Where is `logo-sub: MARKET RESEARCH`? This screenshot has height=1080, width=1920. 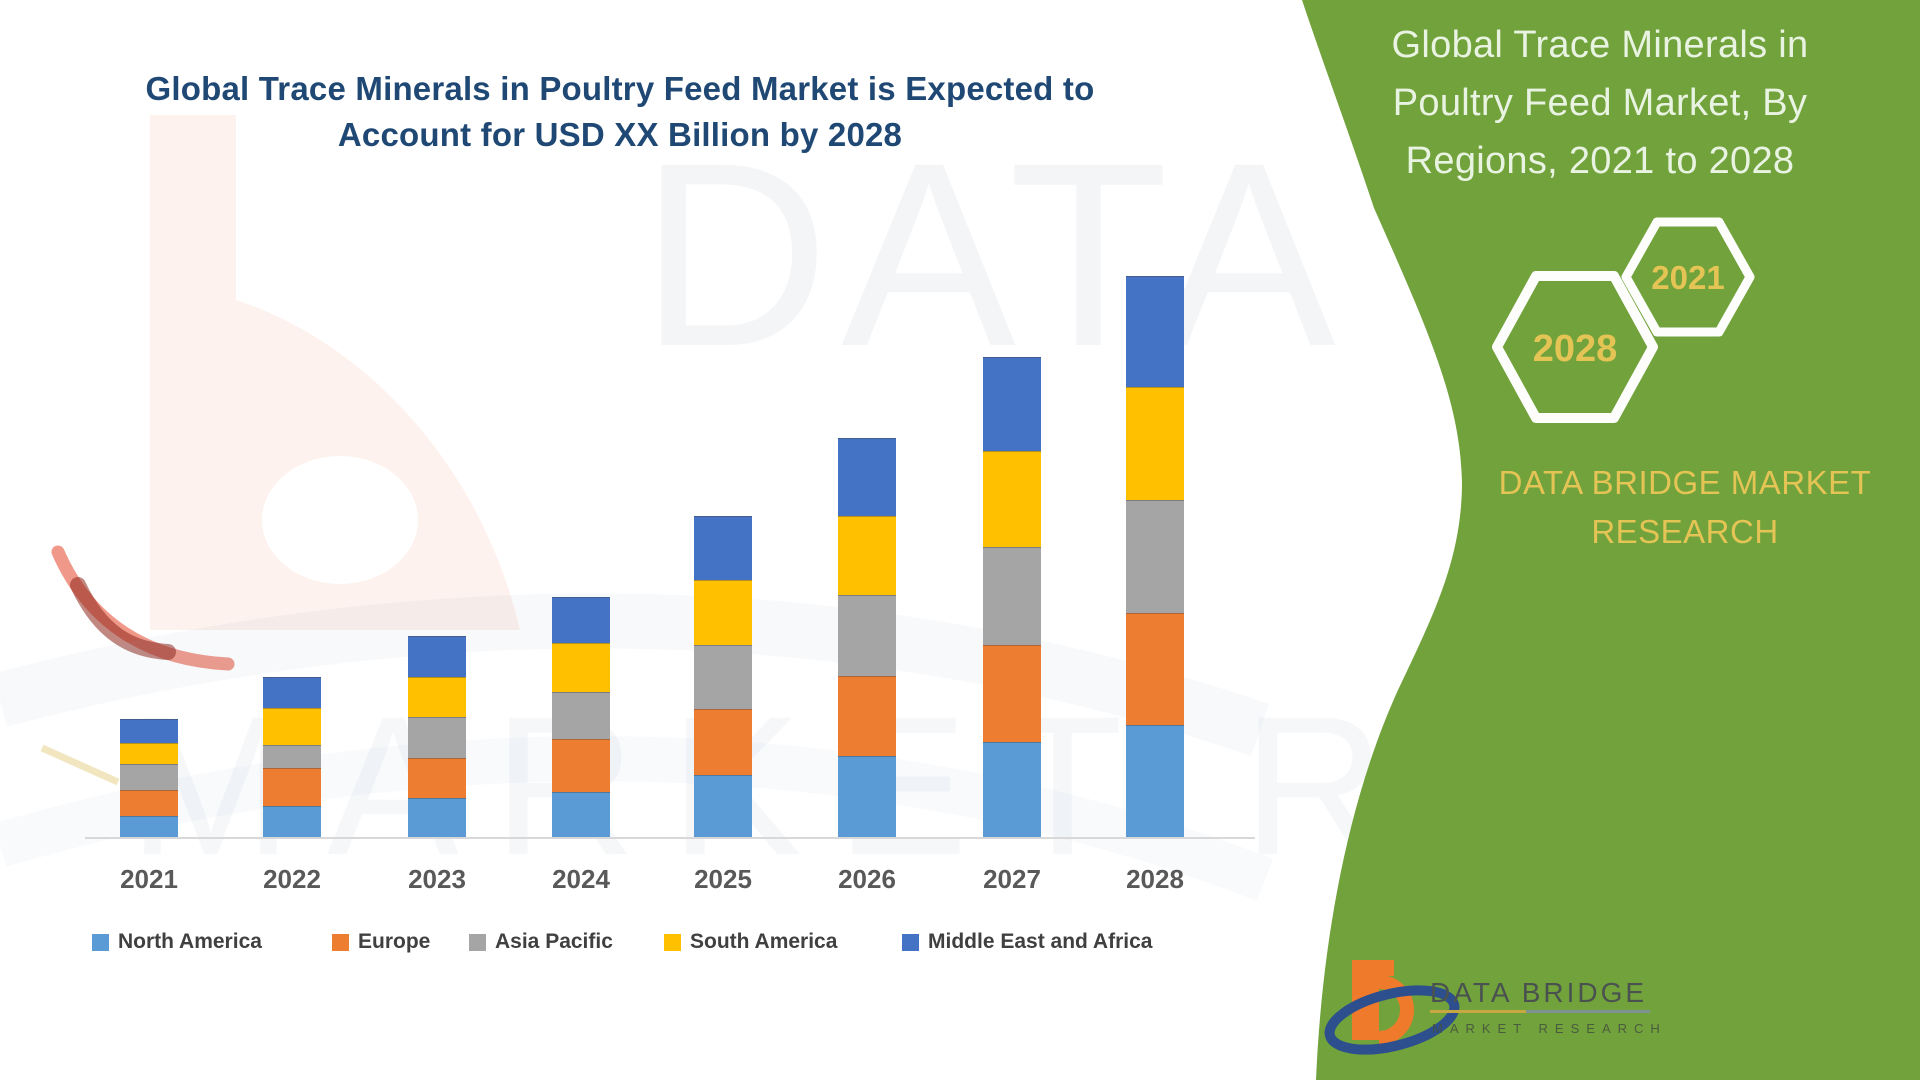 logo-sub: MARKET RESEARCH is located at coordinates (1549, 1028).